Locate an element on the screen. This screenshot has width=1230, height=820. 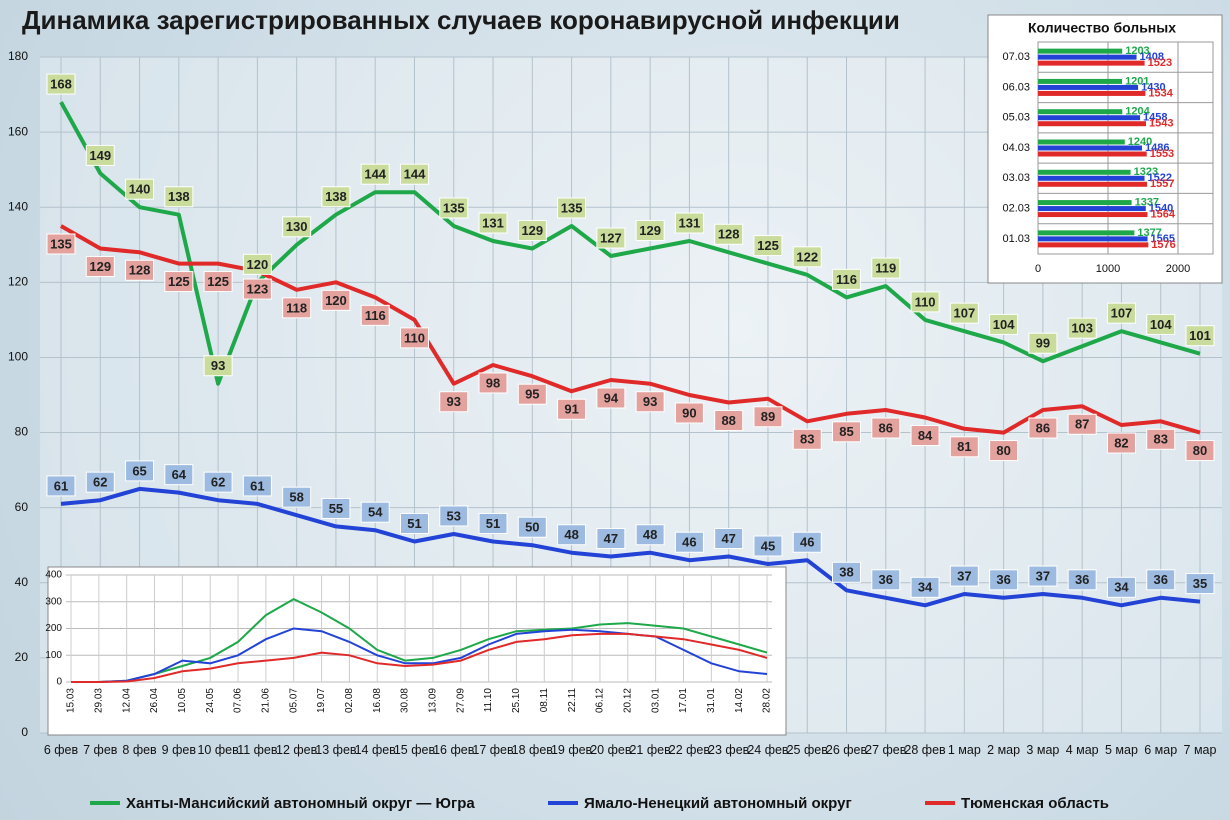
value-label: 1543 is located at coordinates (1161, 124).